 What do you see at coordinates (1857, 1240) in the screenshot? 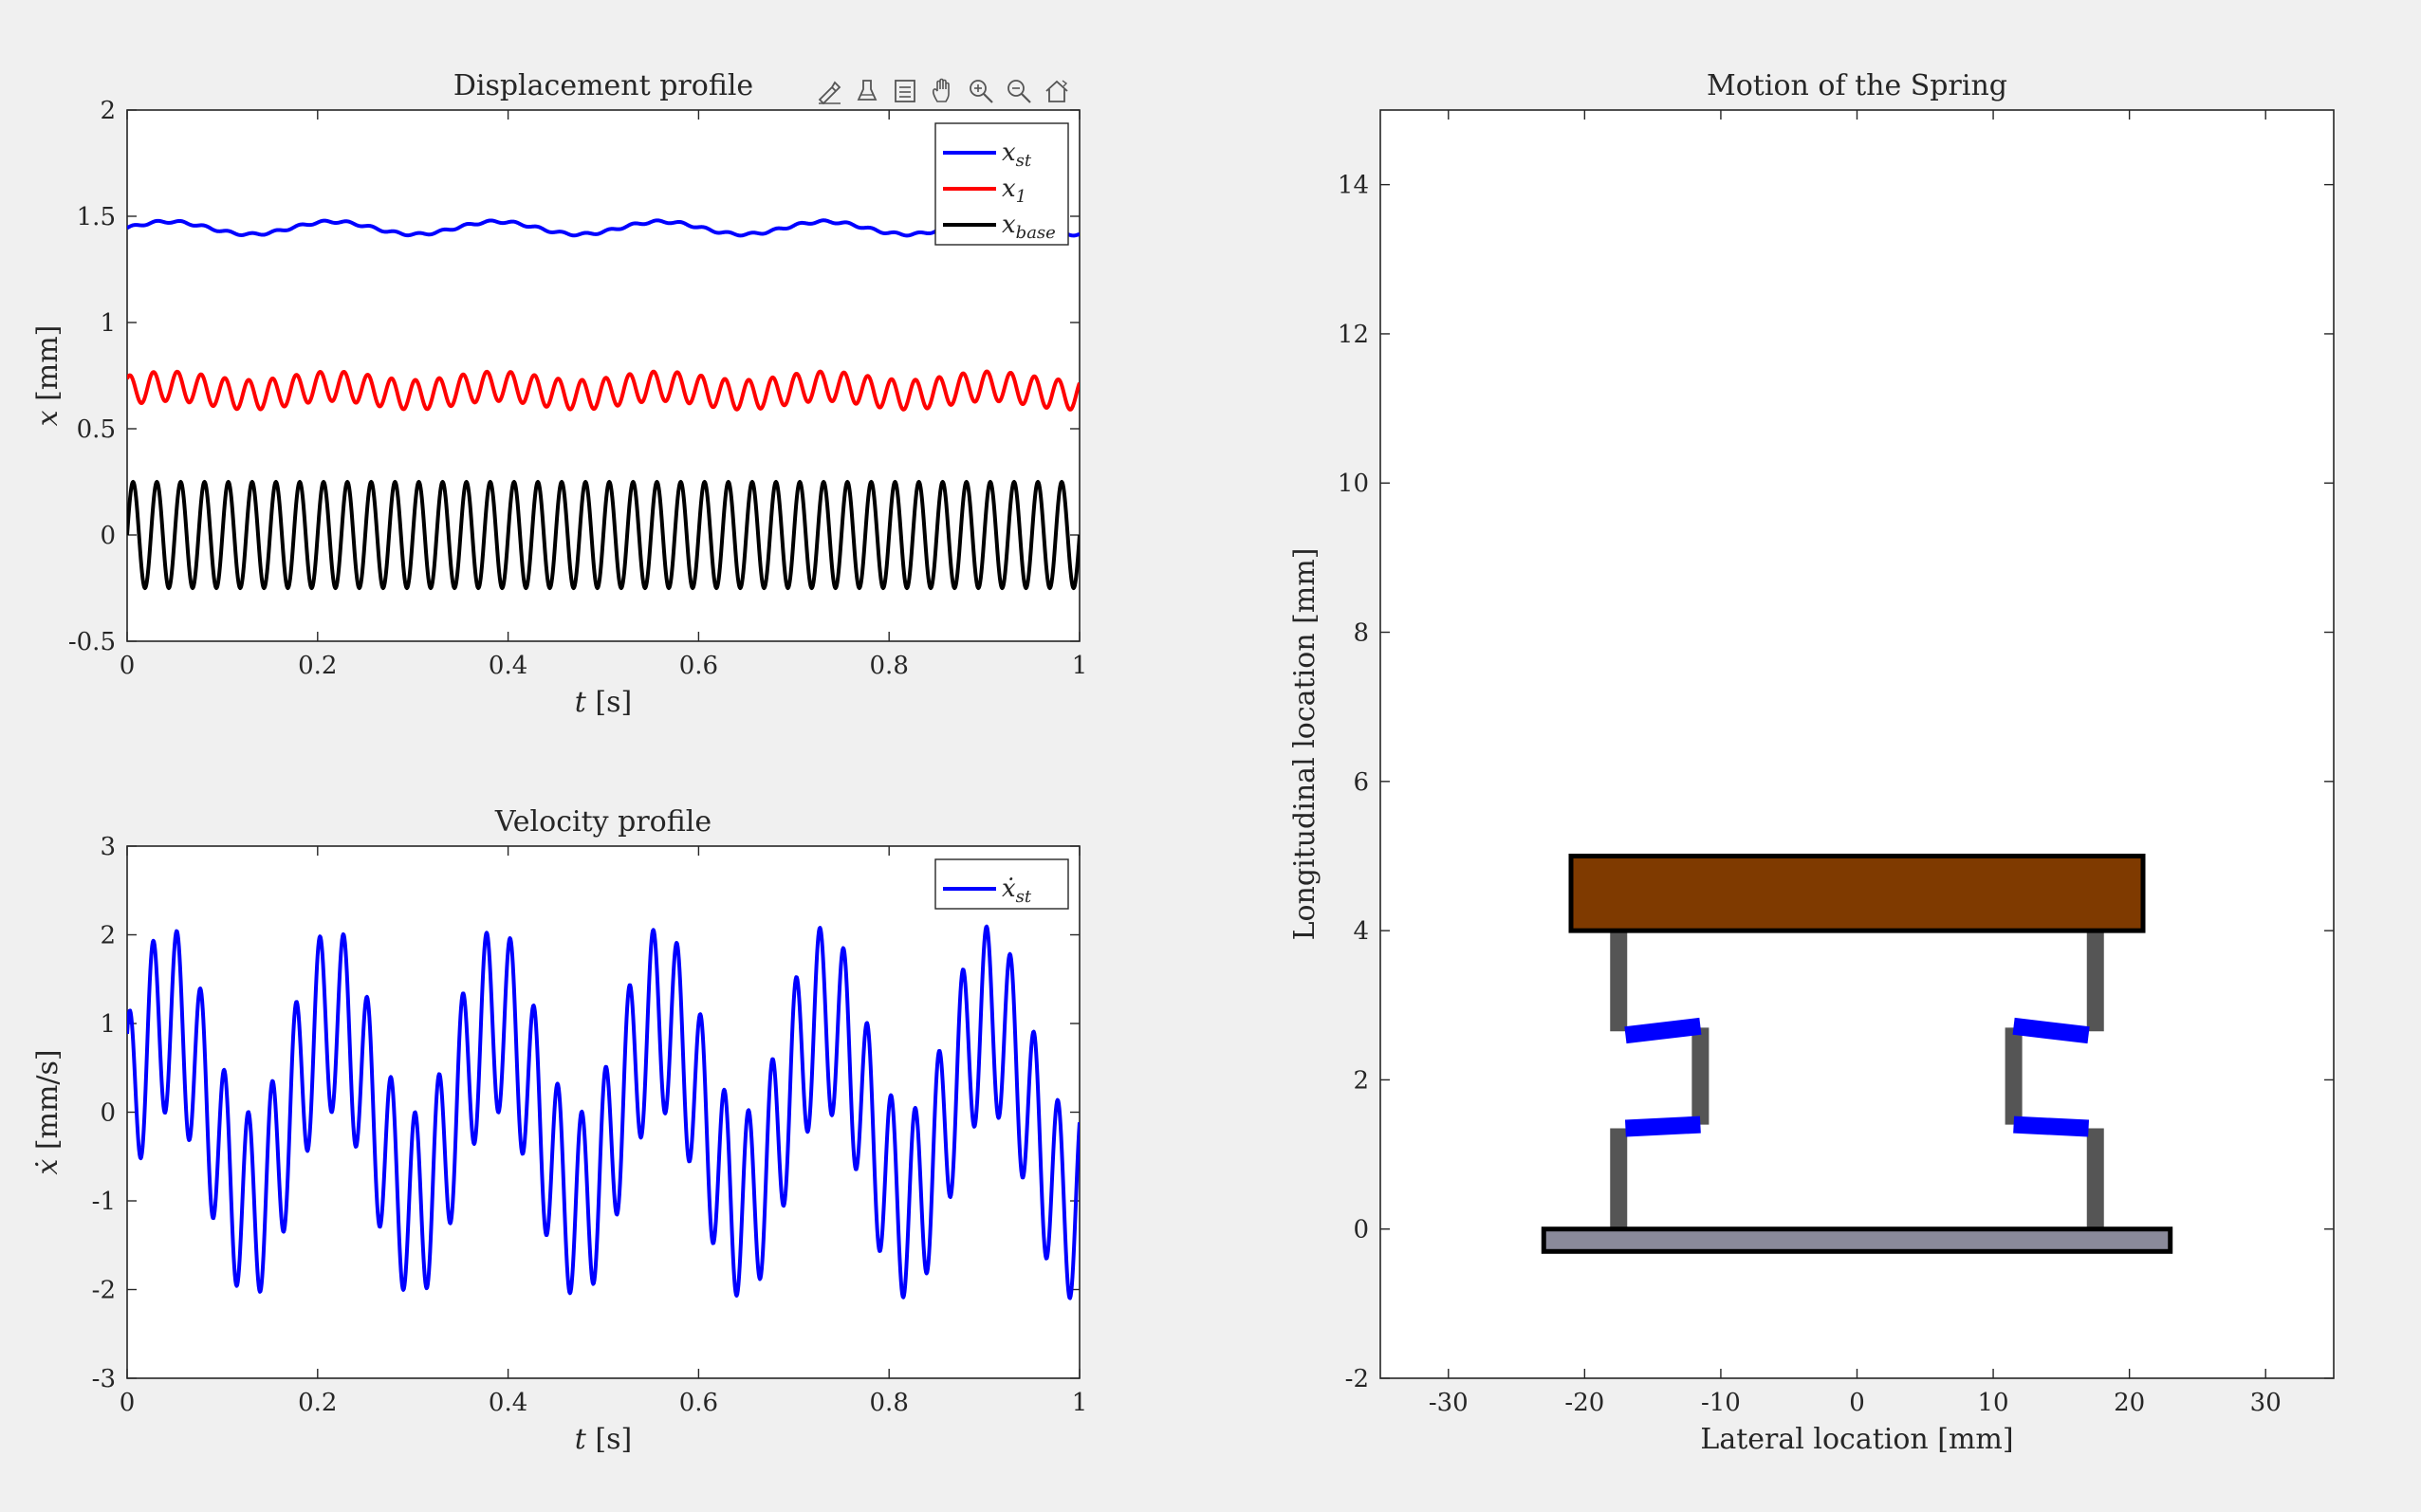
I see `base-plate` at bounding box center [1857, 1240].